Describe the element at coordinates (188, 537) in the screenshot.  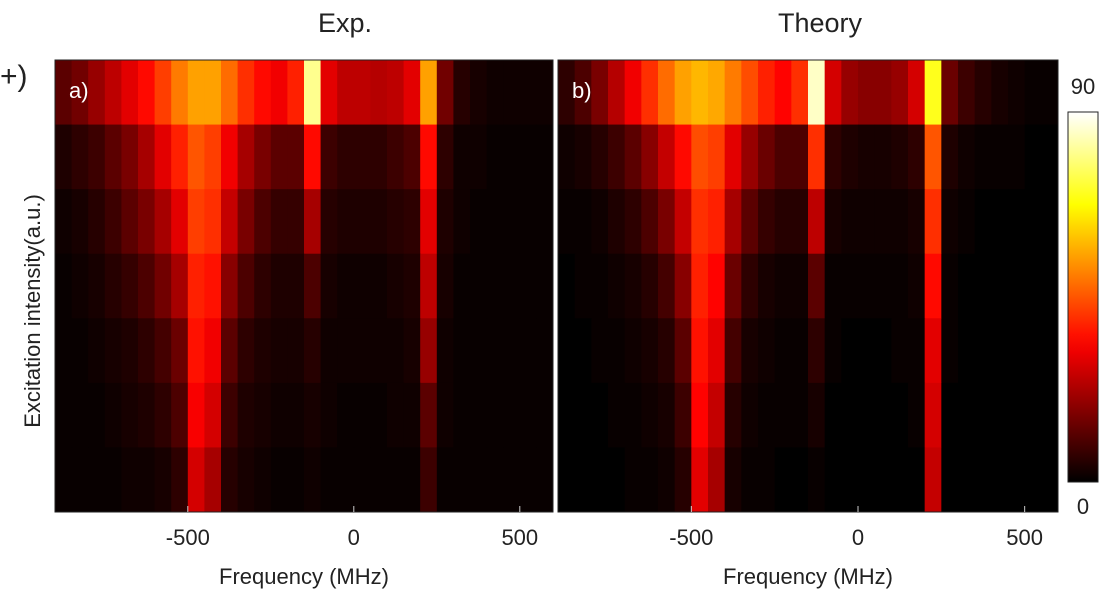
I see `x-tick-label: -500` at that location.